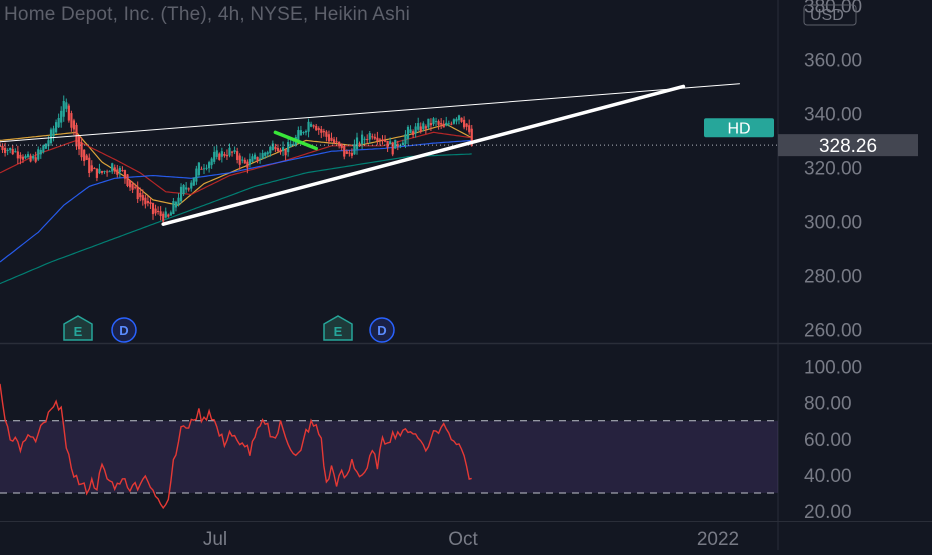 The height and width of the screenshot is (555, 932). I want to click on dividend-marker-1: D, so click(124, 330).